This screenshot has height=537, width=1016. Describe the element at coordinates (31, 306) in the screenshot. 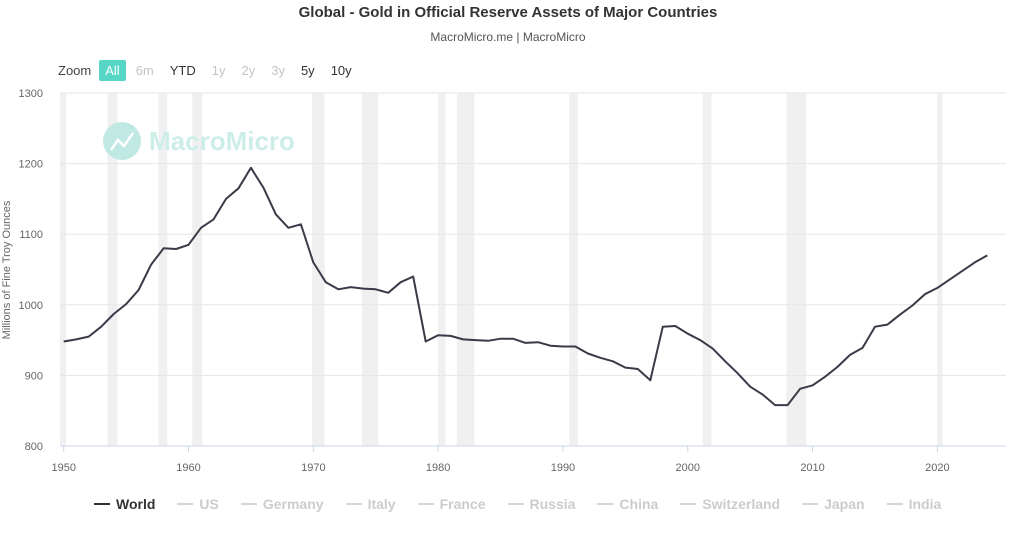

I see `y-tick-label: 1000` at that location.